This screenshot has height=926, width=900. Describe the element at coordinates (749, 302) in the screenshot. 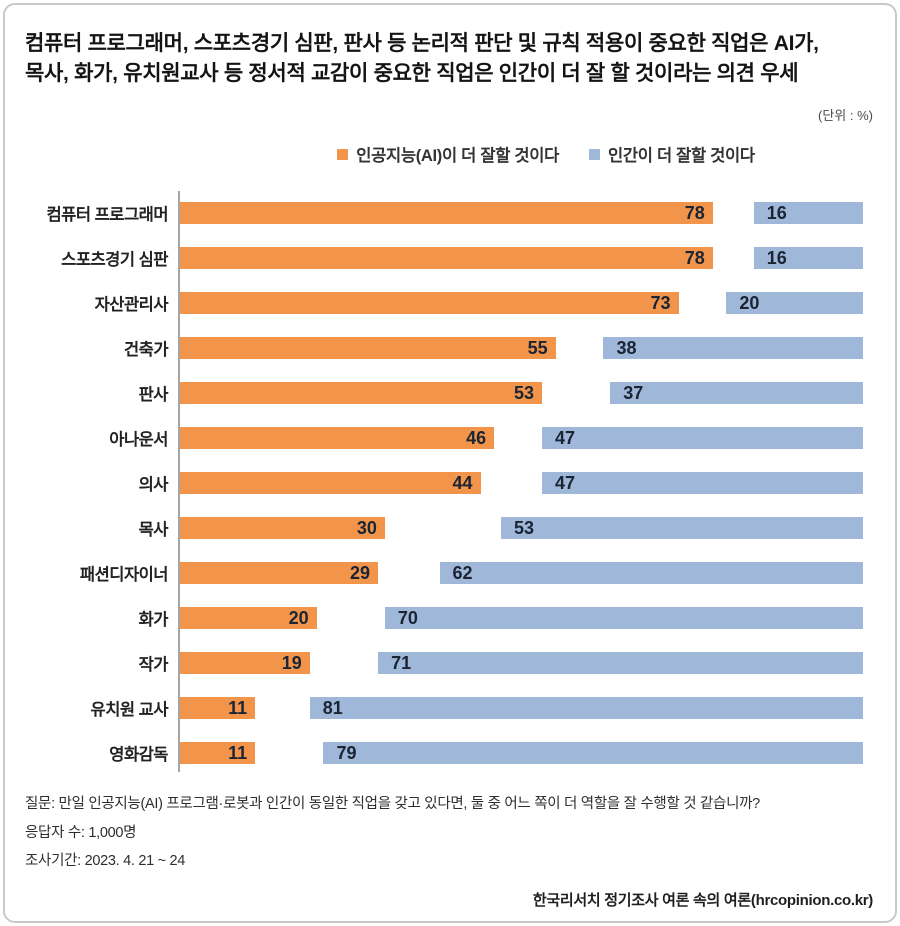

I see `human-value: 20` at that location.